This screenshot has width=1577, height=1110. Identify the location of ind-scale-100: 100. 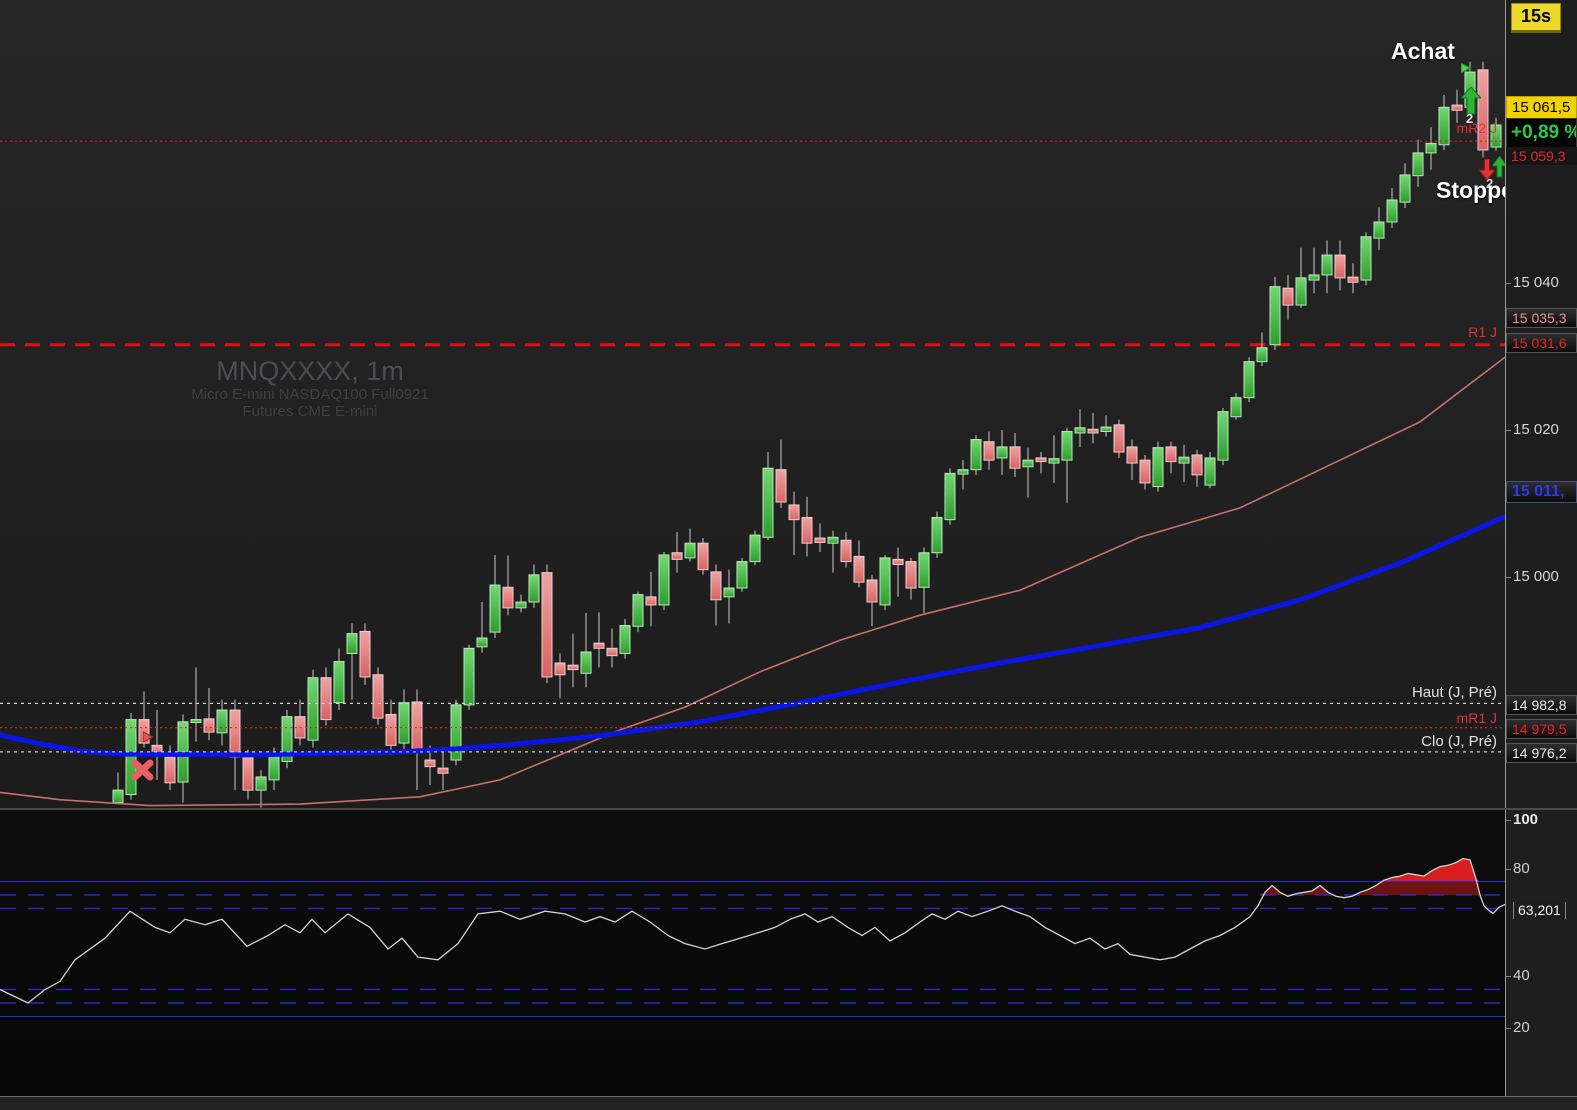
(1541, 819).